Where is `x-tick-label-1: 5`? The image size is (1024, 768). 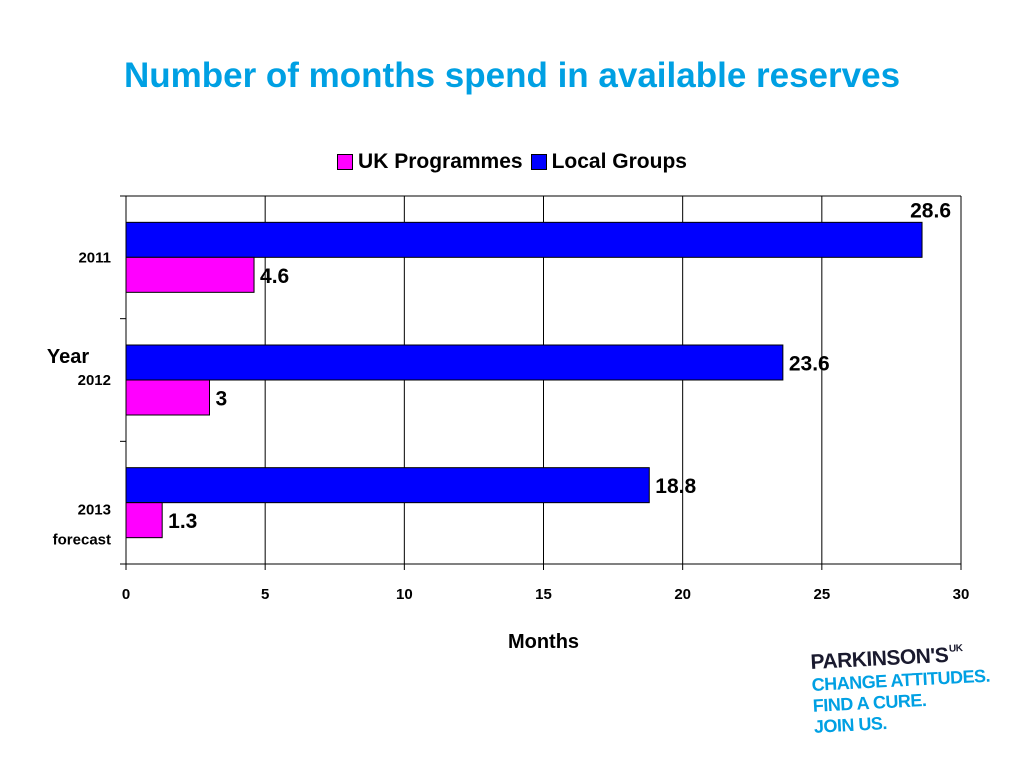
x-tick-label-1: 5 is located at coordinates (265, 594).